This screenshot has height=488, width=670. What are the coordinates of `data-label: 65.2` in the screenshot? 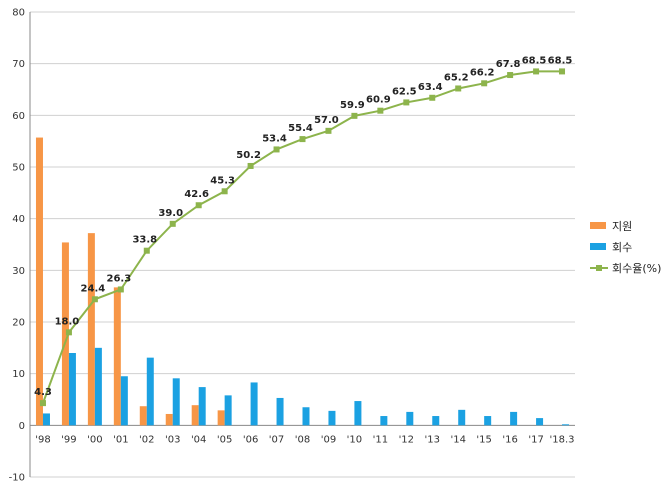 It's located at (456, 77).